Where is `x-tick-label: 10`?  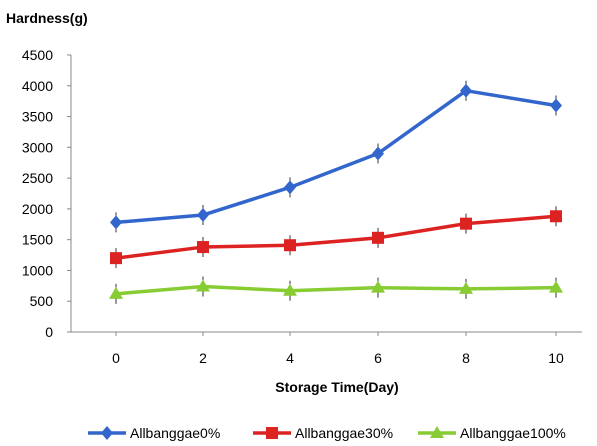 x-tick-label: 10 is located at coordinates (556, 358).